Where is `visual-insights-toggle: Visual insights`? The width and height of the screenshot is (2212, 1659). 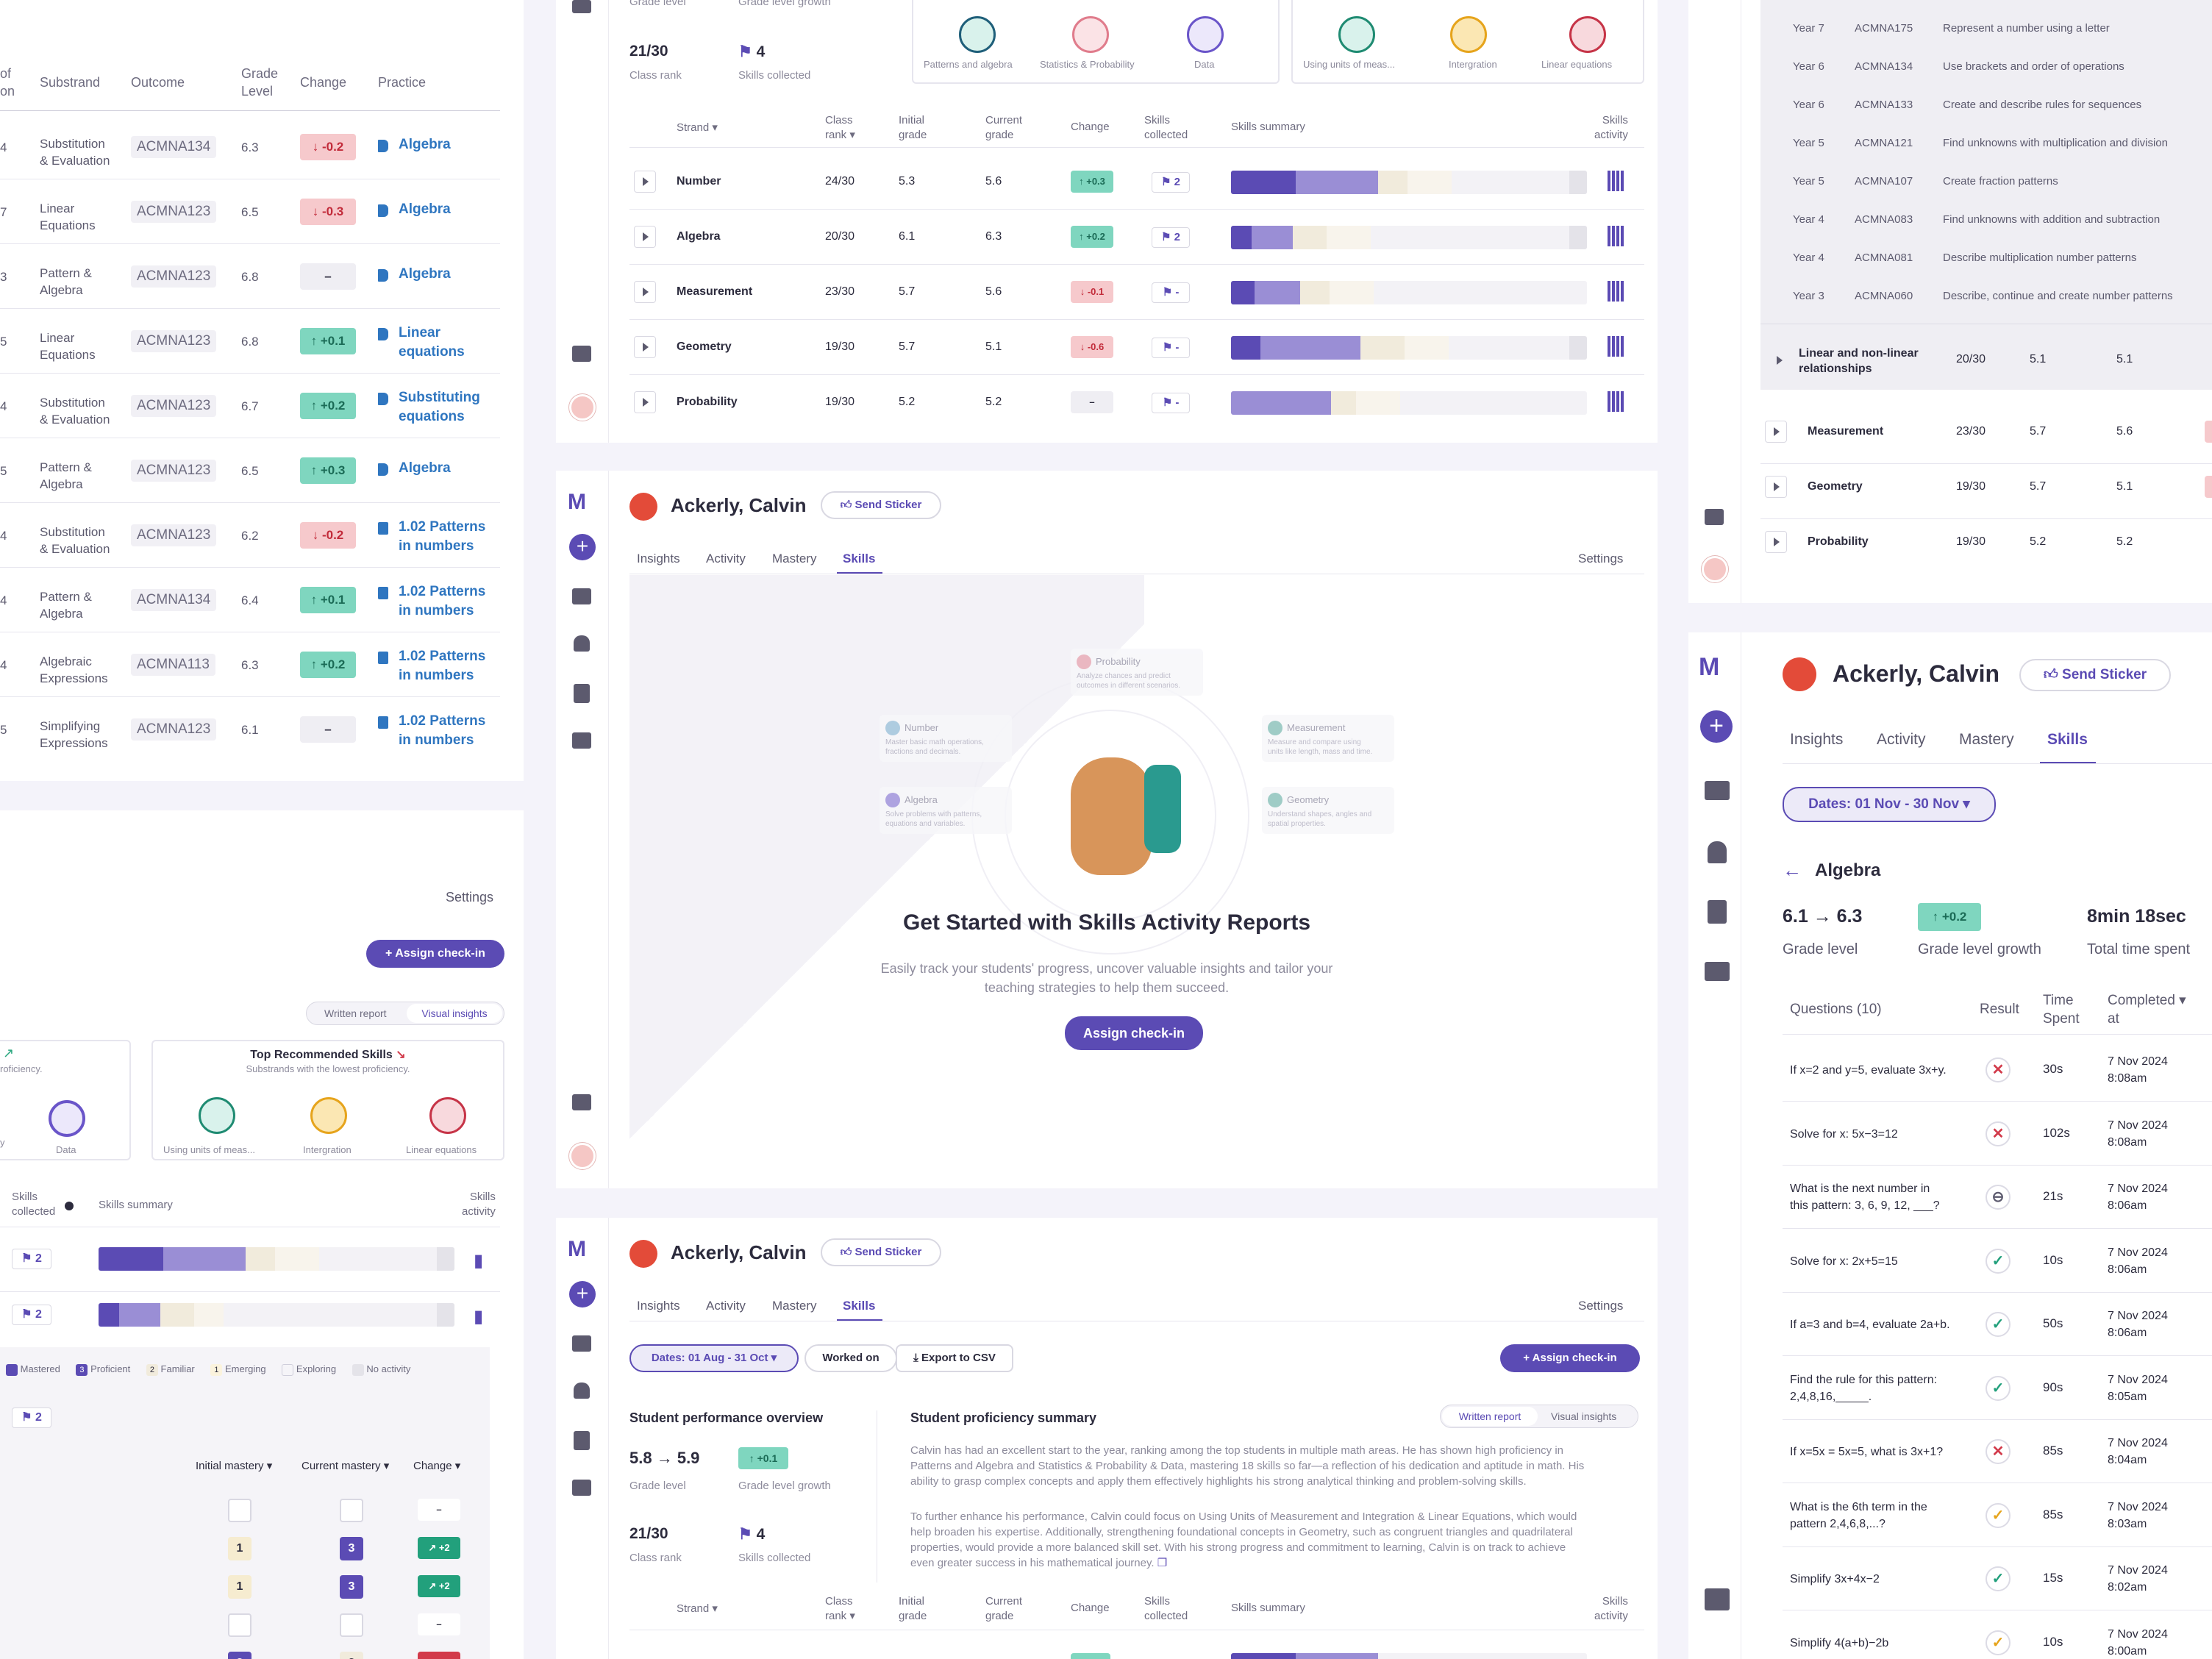 visual-insights-toggle: Visual insights is located at coordinates (454, 1013).